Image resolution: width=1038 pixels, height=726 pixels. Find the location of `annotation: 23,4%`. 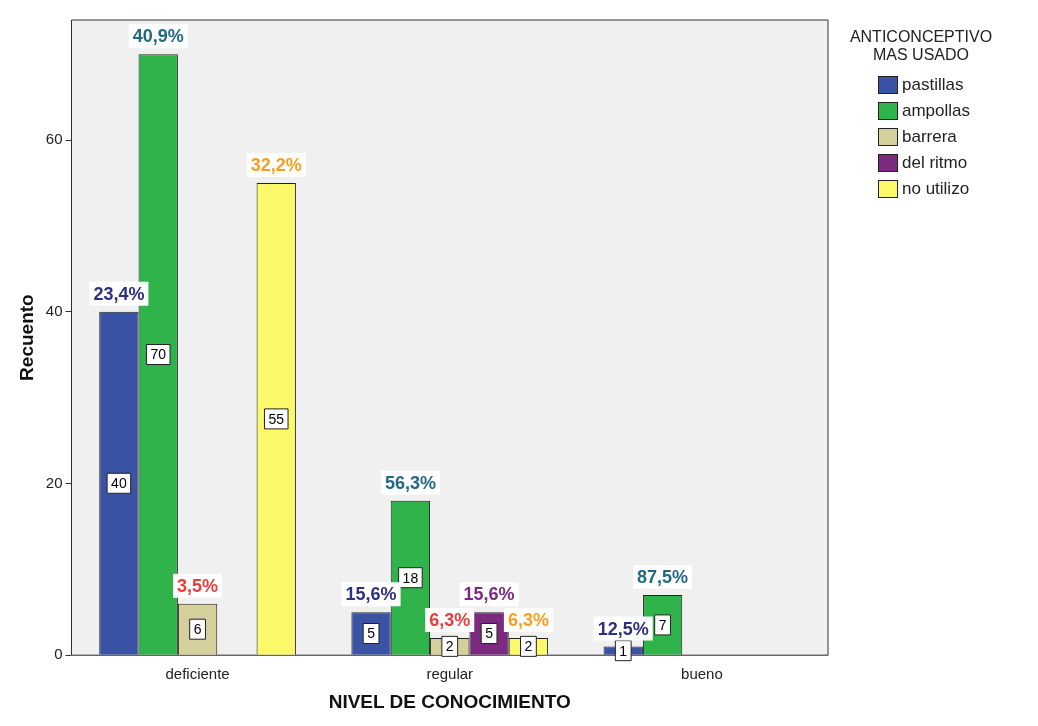

annotation: 23,4% is located at coordinates (119, 293).